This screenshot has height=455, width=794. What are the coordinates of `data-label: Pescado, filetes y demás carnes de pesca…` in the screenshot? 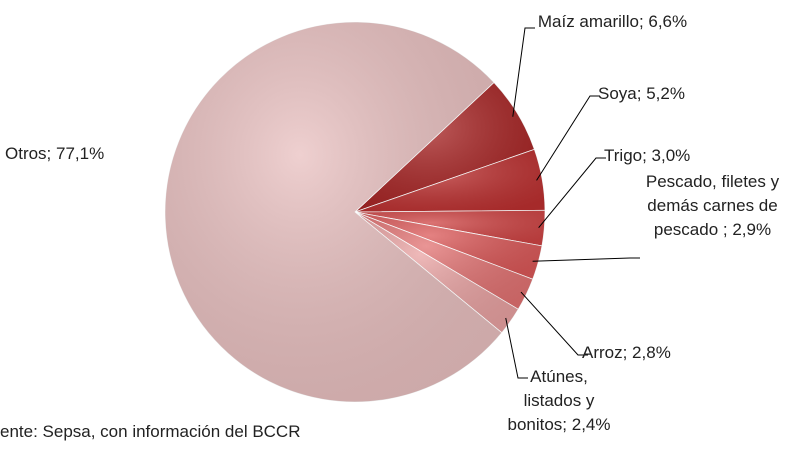 It's located at (712, 205).